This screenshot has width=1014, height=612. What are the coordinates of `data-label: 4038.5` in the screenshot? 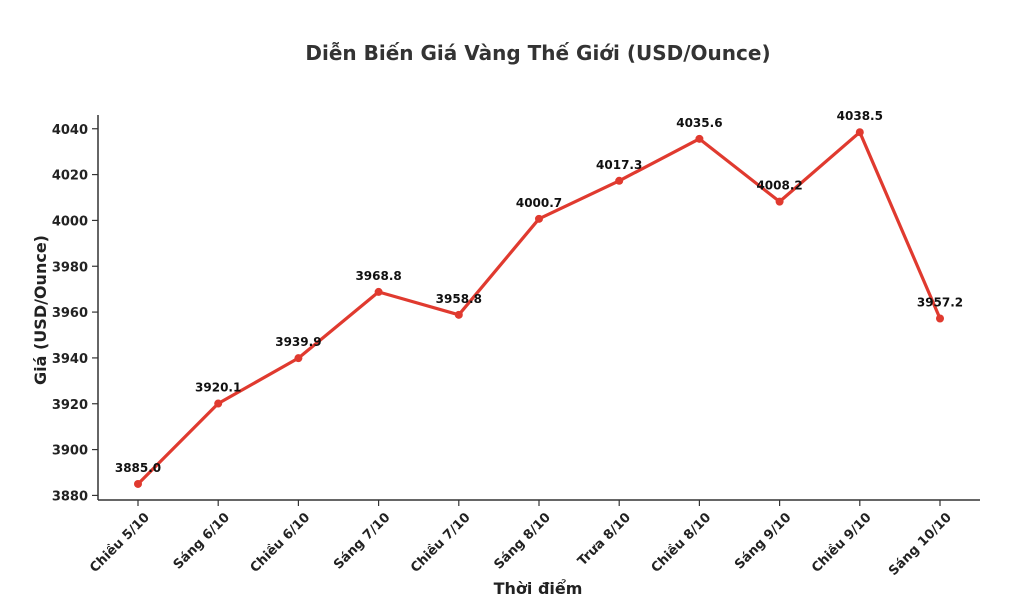 It's located at (860, 116).